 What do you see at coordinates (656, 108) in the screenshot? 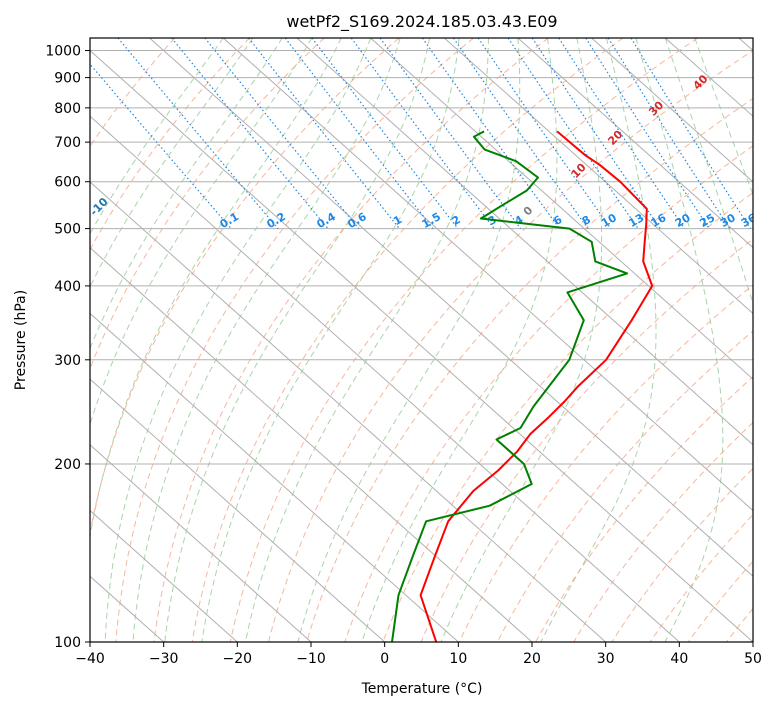
I see `red-temp-label: 30` at bounding box center [656, 108].